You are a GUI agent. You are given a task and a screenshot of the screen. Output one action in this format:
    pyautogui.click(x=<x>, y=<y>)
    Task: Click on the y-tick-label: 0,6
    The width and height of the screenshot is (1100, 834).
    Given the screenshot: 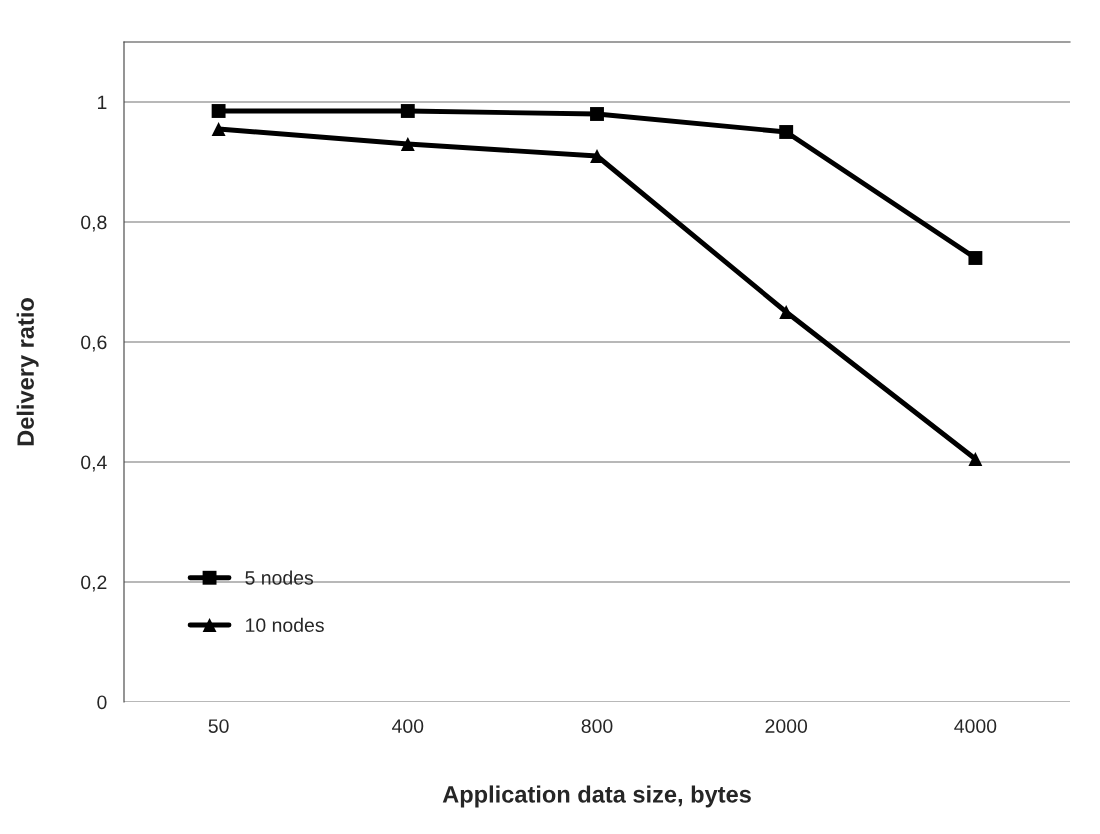 What is the action you would take?
    pyautogui.click(x=94, y=343)
    